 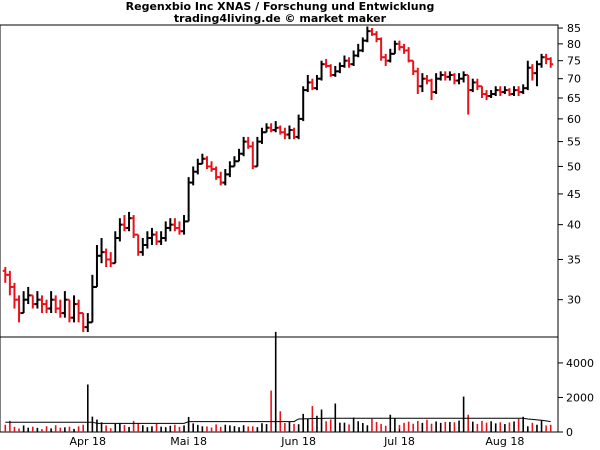 What do you see at coordinates (574, 119) in the screenshot?
I see `price-tick-label: 60` at bounding box center [574, 119].